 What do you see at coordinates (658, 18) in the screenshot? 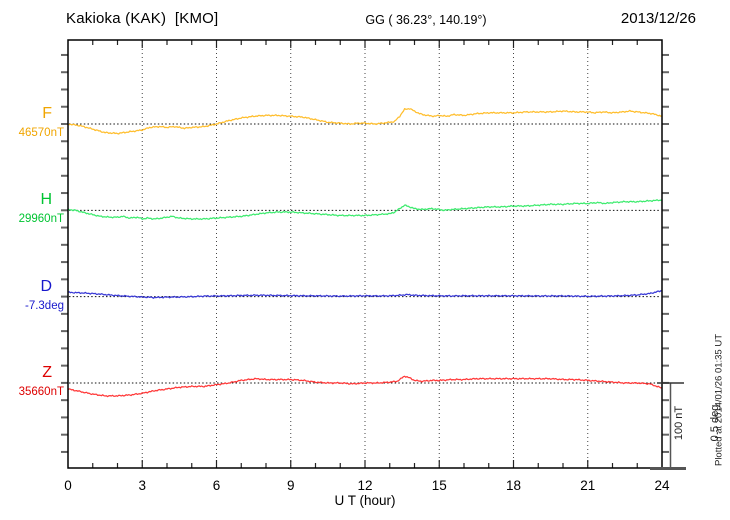
I see `plot-date: 2013/12/26` at bounding box center [658, 18].